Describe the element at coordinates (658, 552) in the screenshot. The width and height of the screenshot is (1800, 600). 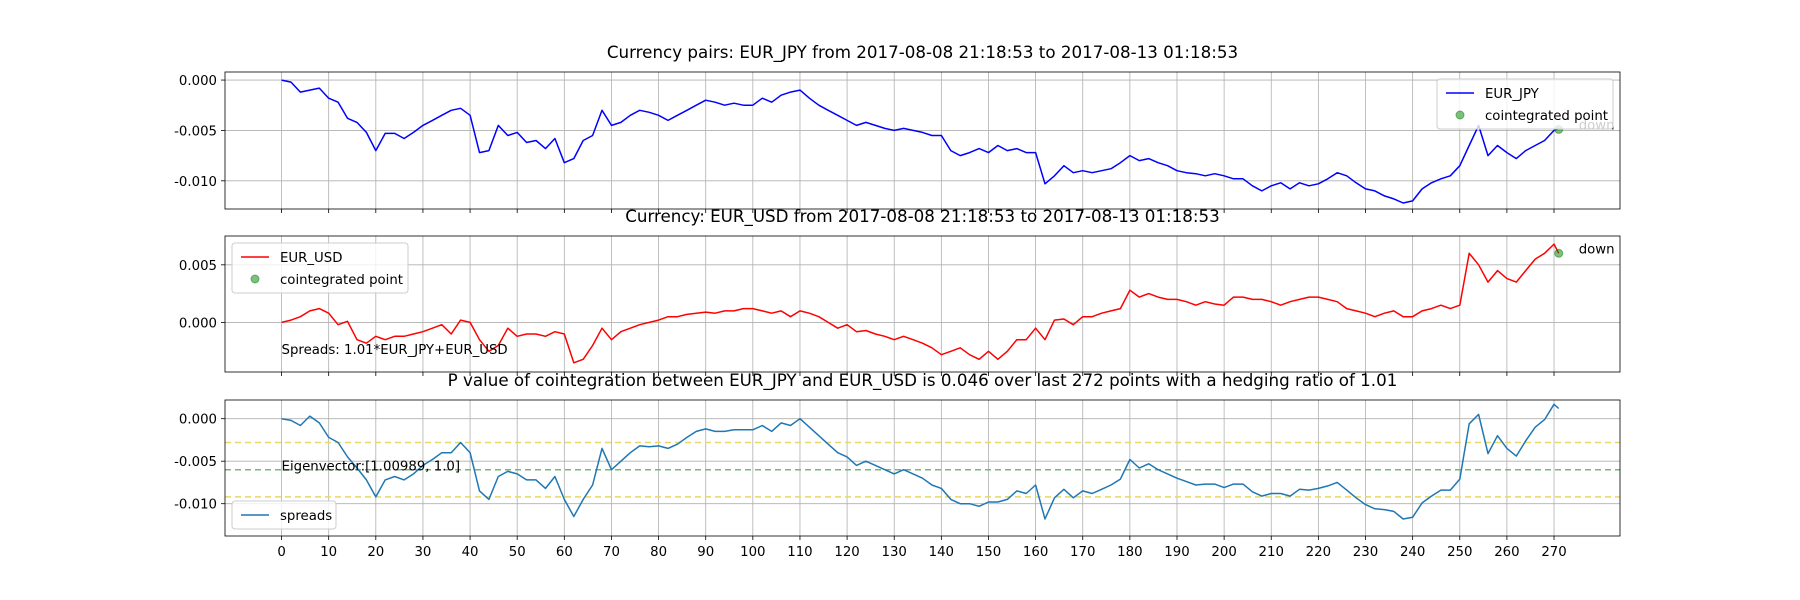
I see `x-tick-label: 80` at that location.